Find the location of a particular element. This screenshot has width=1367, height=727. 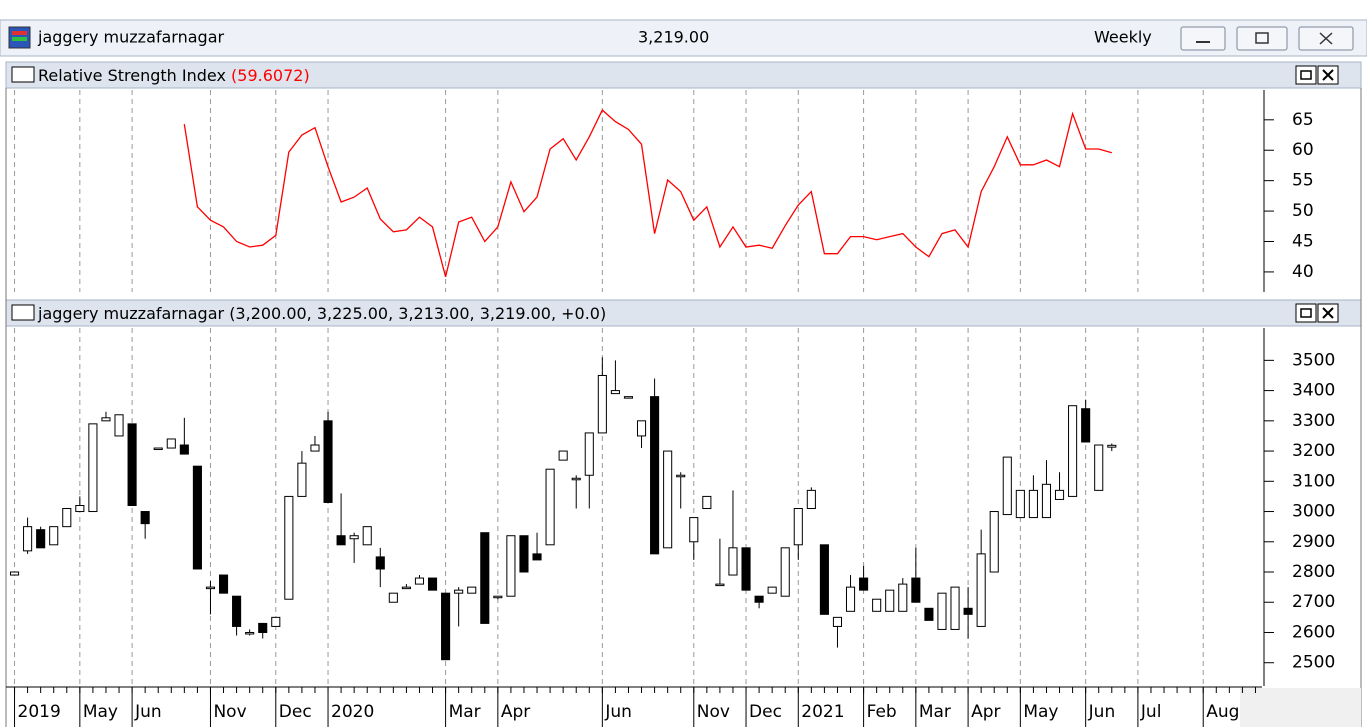

y-tick-label: 50 is located at coordinates (1303, 211).